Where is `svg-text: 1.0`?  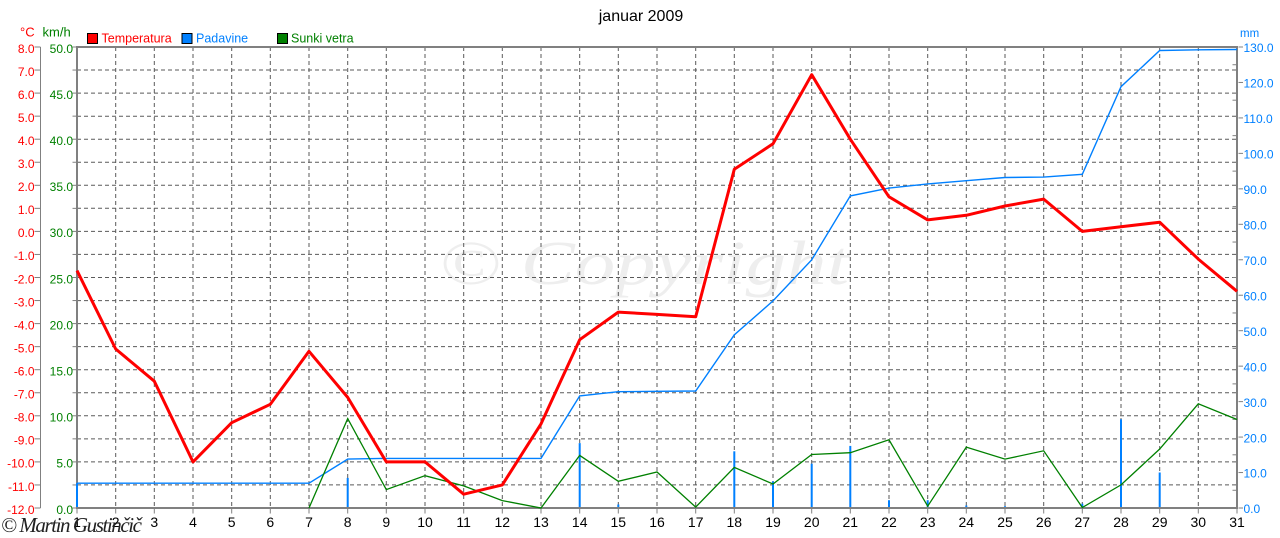
svg-text: 1.0 is located at coordinates (26, 210).